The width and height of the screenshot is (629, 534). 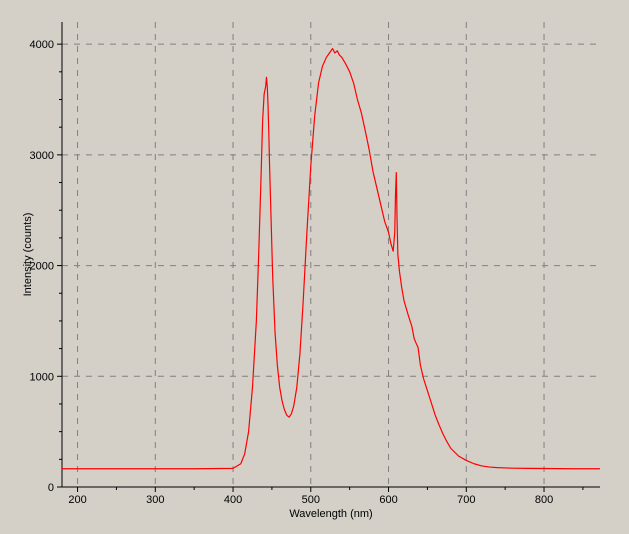 I want to click on x-tick-label: 800, so click(x=544, y=500).